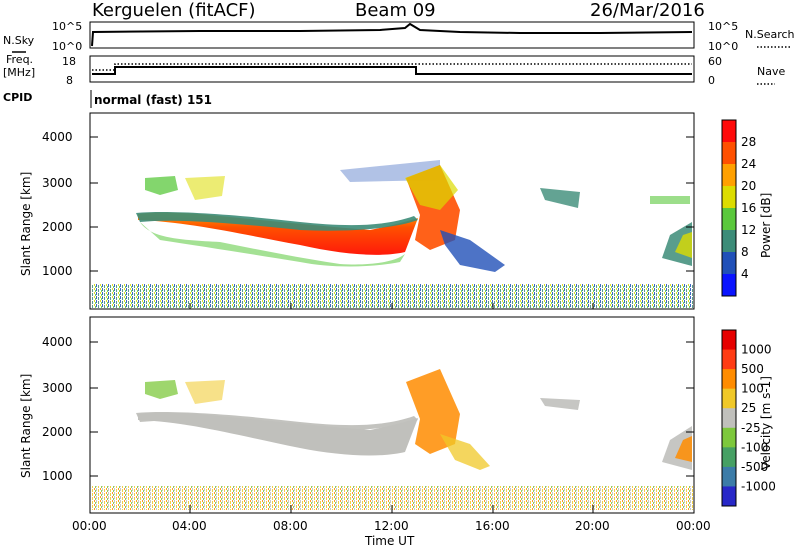 This screenshot has width=800, height=554. Describe the element at coordinates (771, 71) in the screenshot. I see `nave-label: Nave` at that location.